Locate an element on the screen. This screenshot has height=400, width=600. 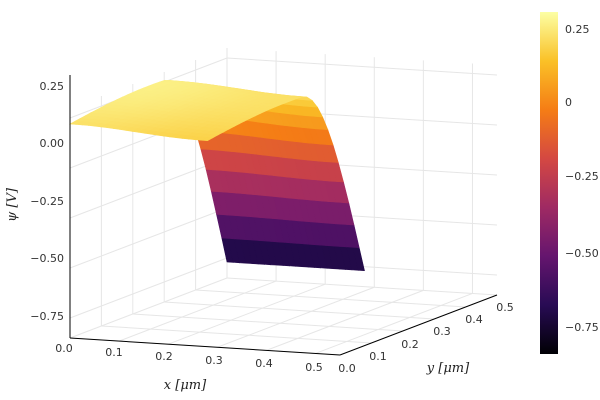
colorbar-tick-label: 0.25 is located at coordinates (577, 29).